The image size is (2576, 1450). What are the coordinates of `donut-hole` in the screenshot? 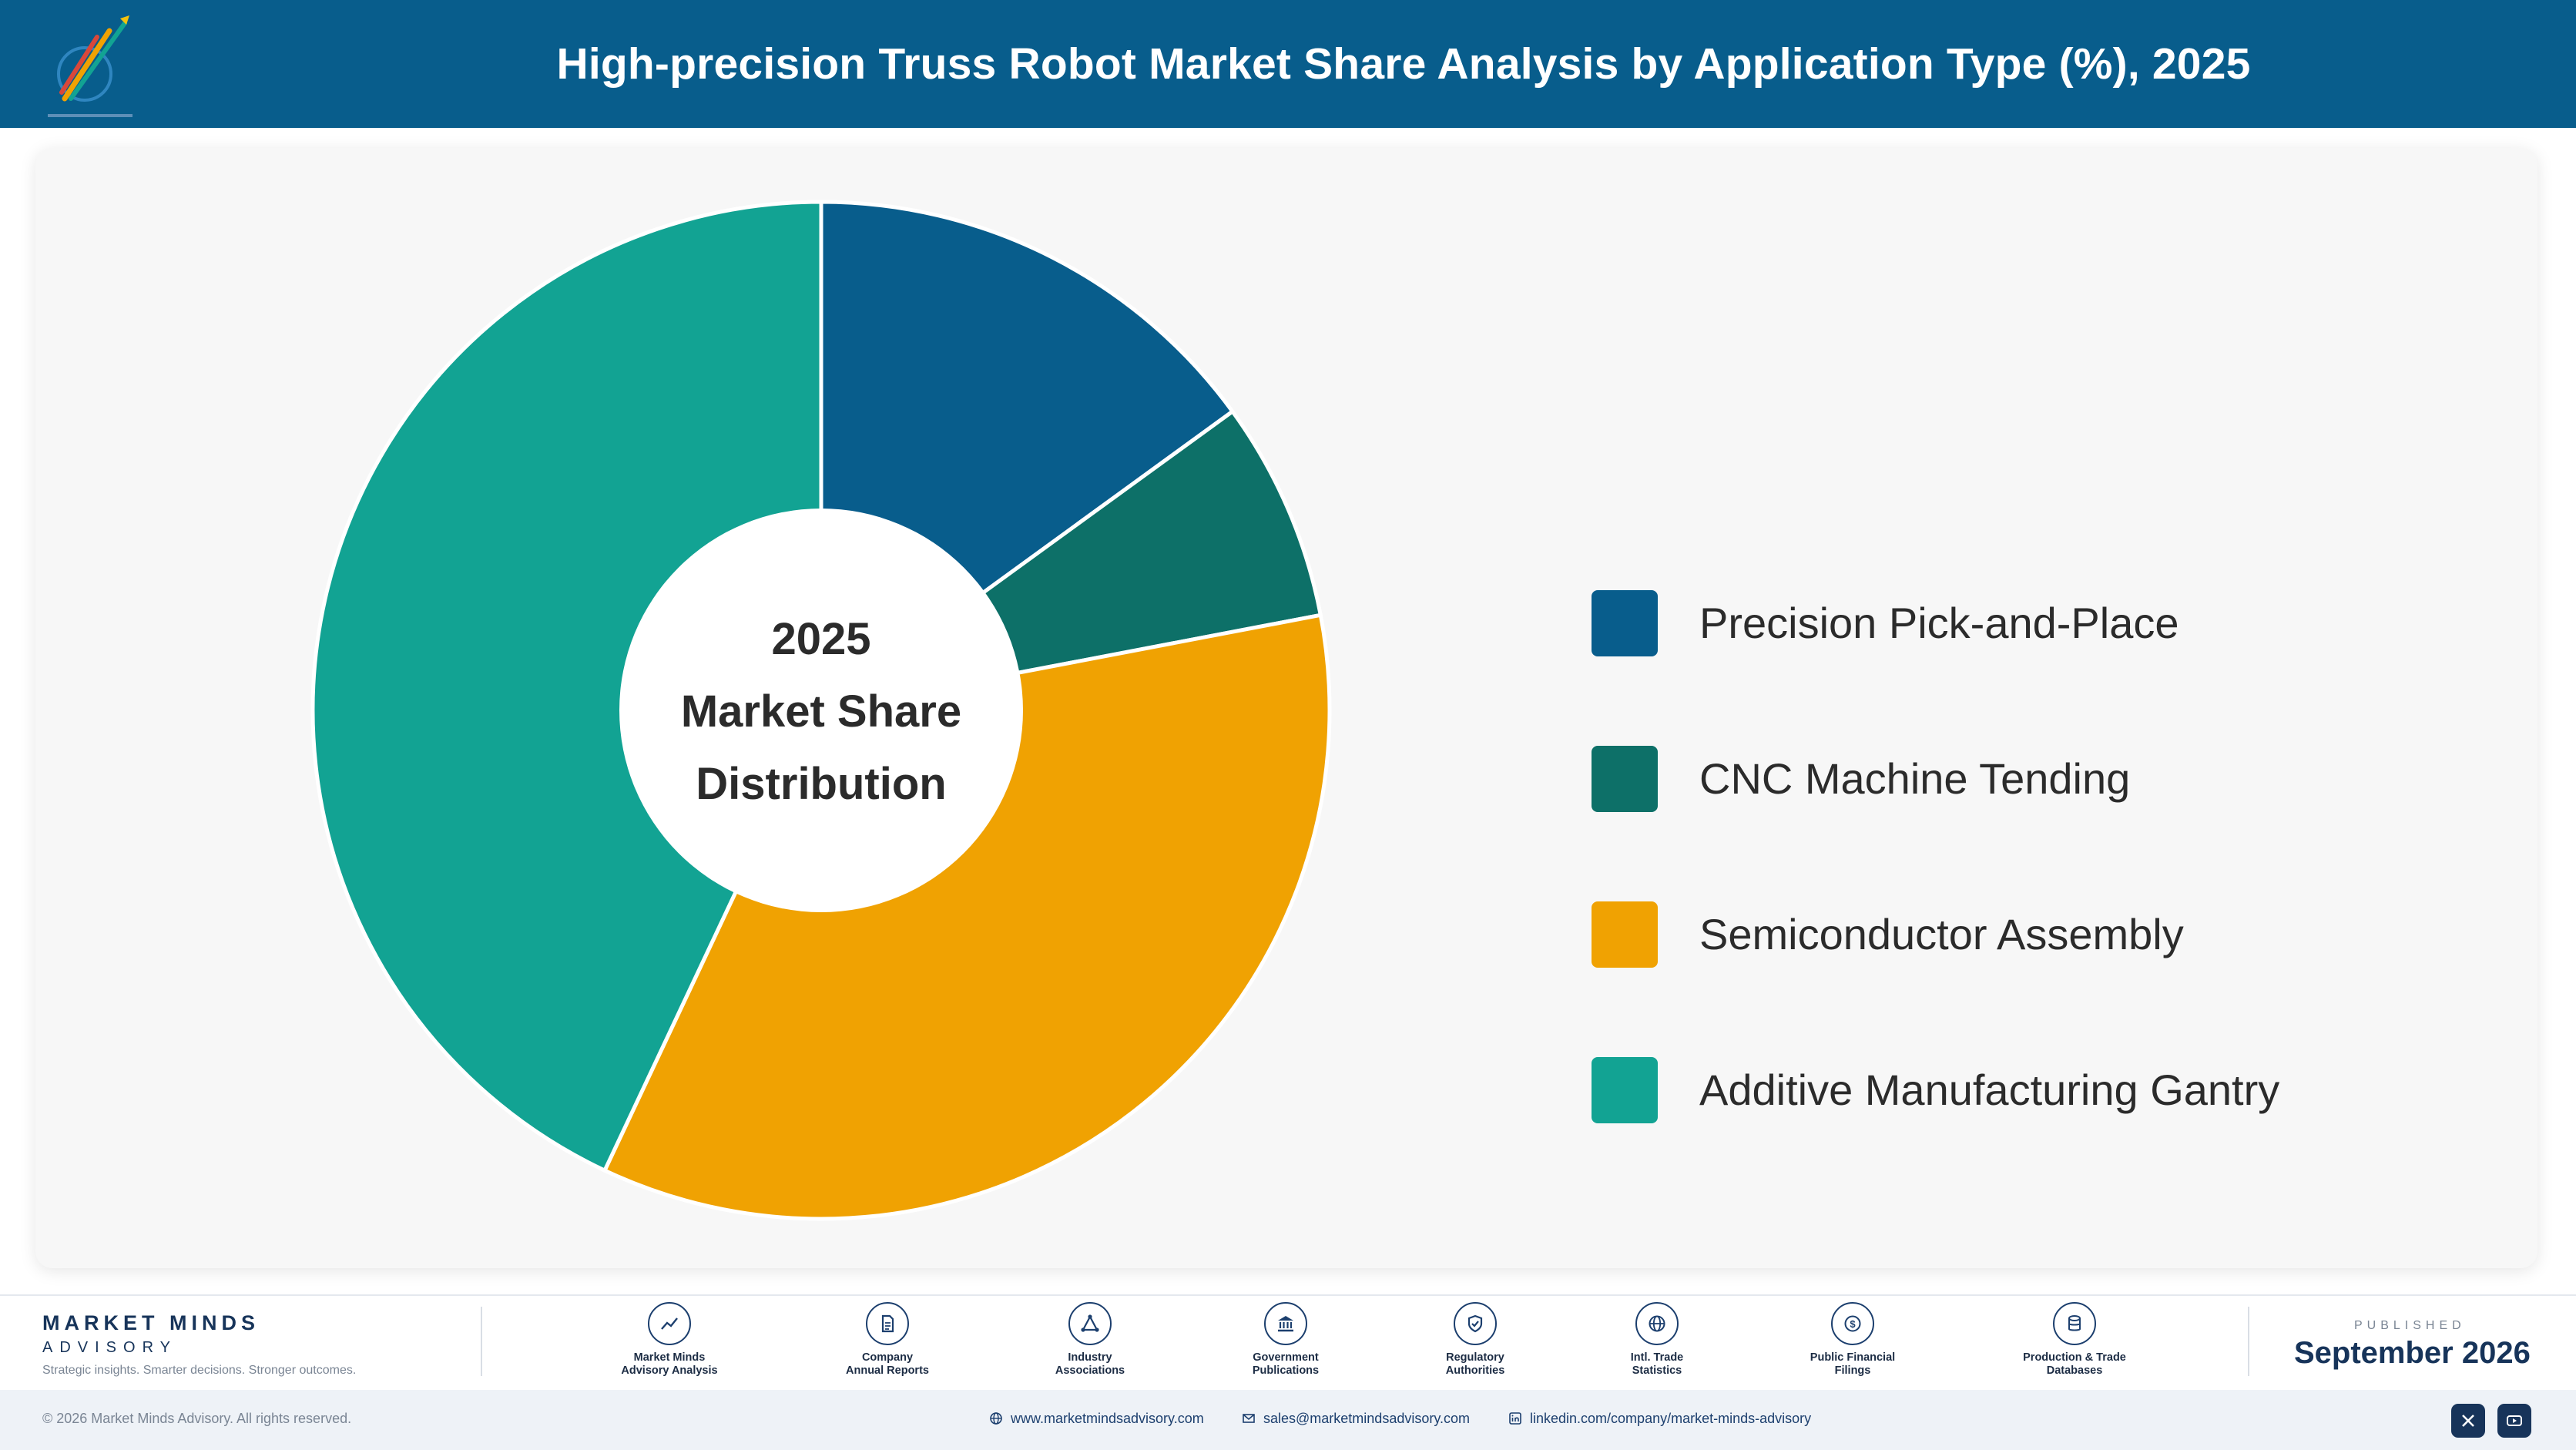 It's located at (821, 710).